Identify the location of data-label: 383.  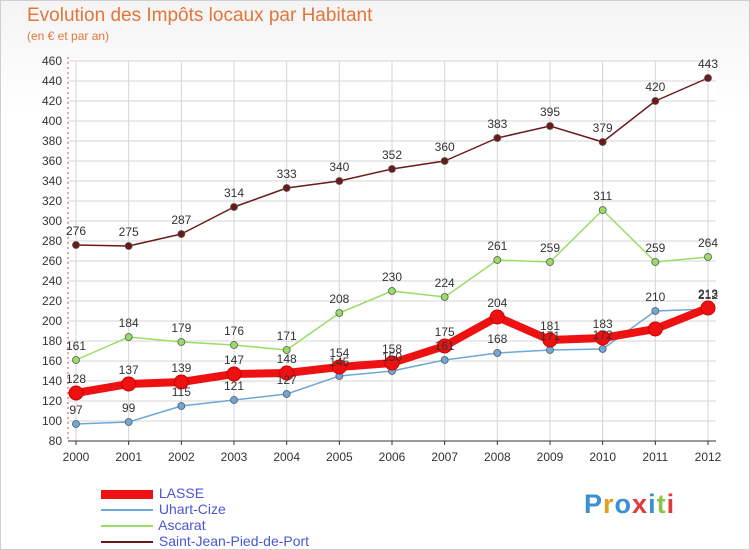
(497, 124).